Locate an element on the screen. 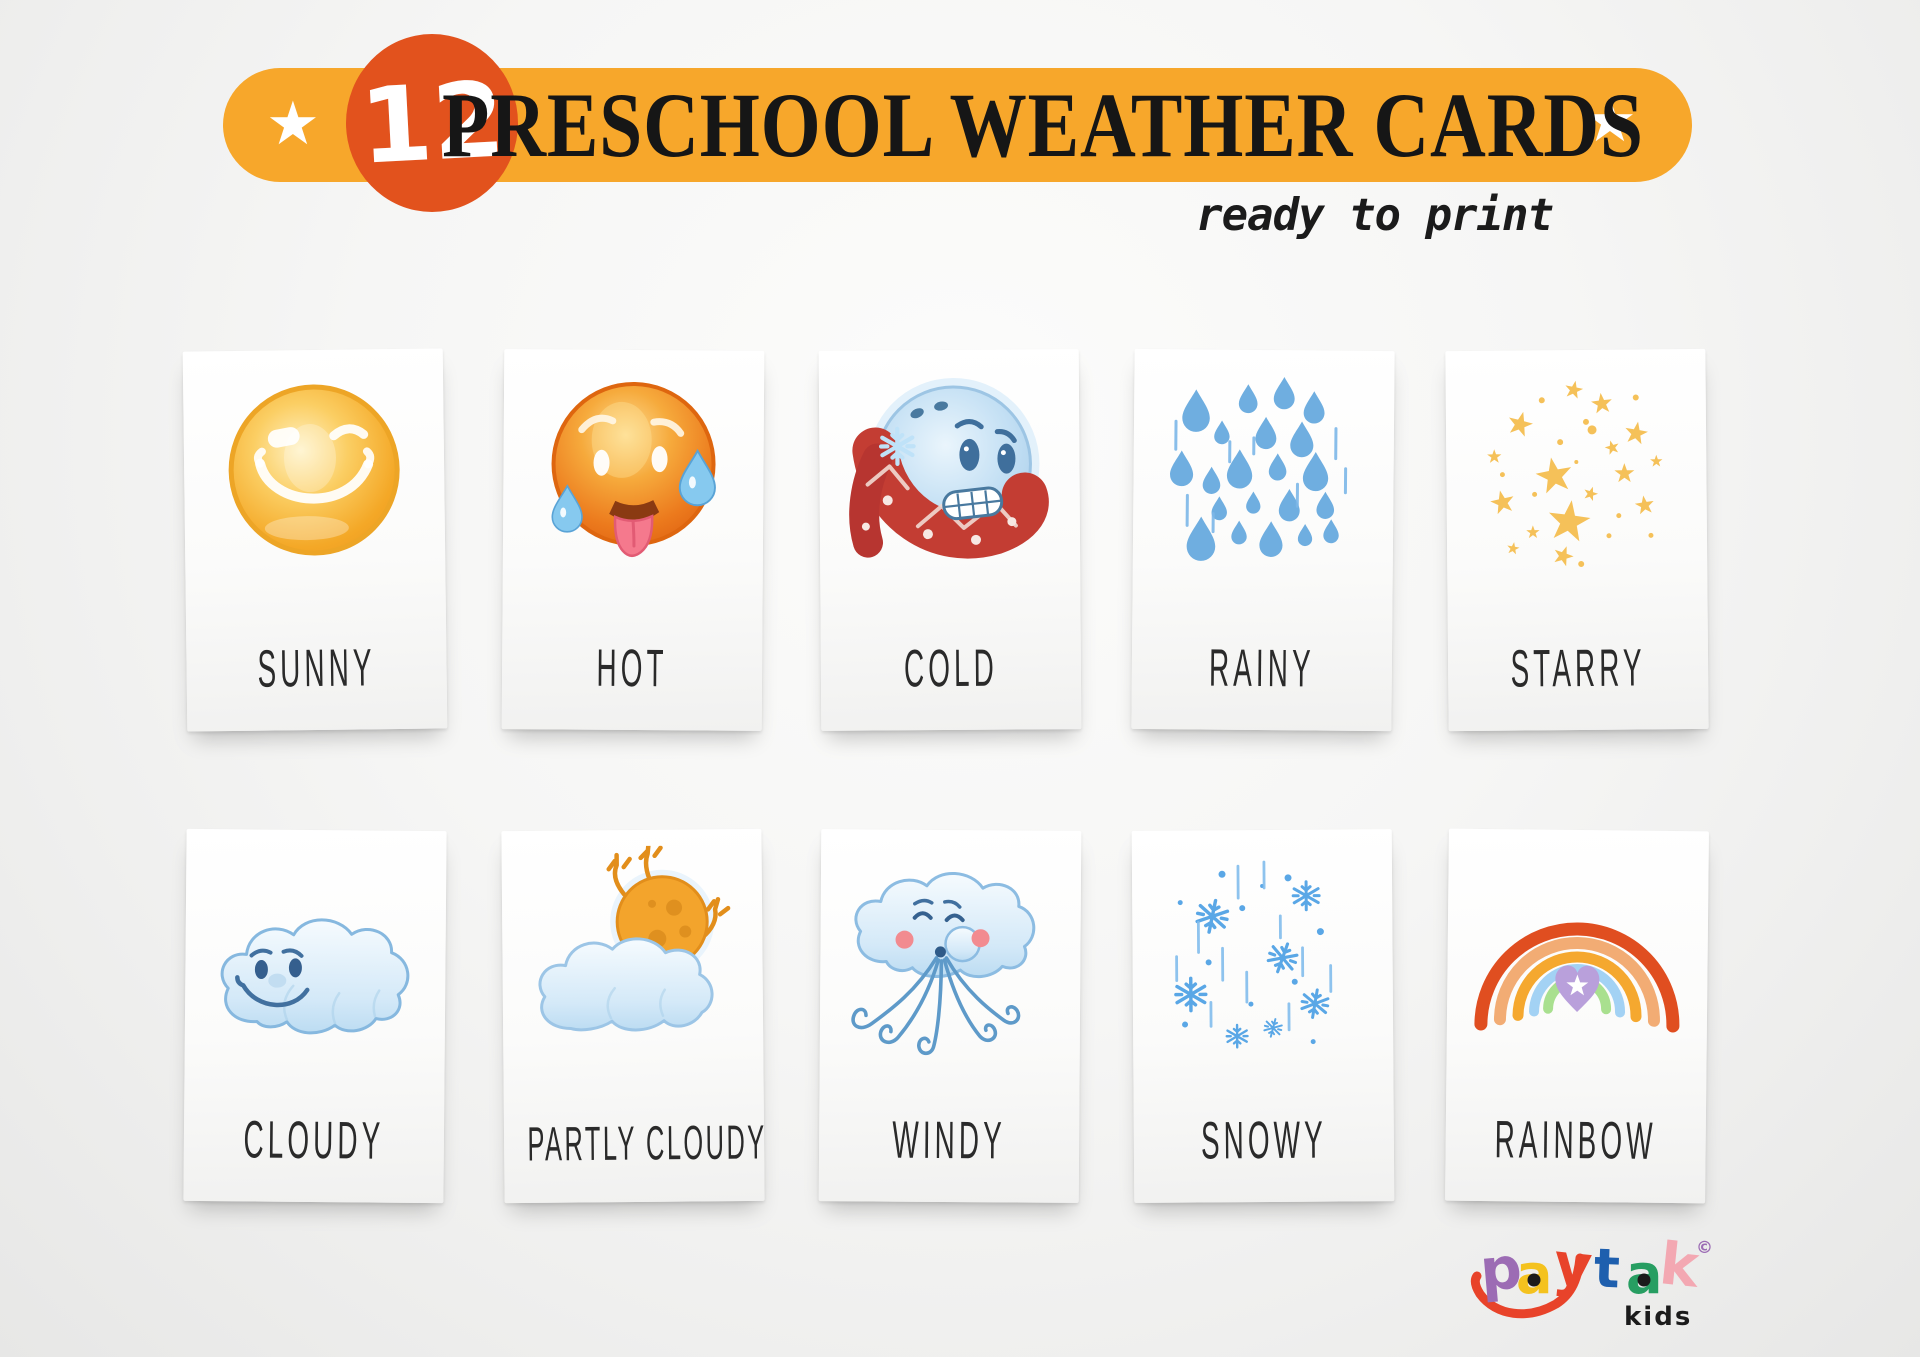 Image resolution: width=1920 pixels, height=1357 pixels. card-label: WINDY is located at coordinates (949, 1141).